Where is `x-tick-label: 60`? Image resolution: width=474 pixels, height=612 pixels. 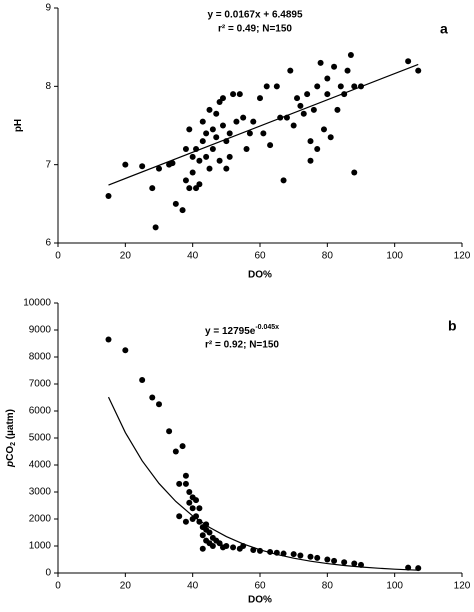 x-tick-label: 60 is located at coordinates (260, 256).